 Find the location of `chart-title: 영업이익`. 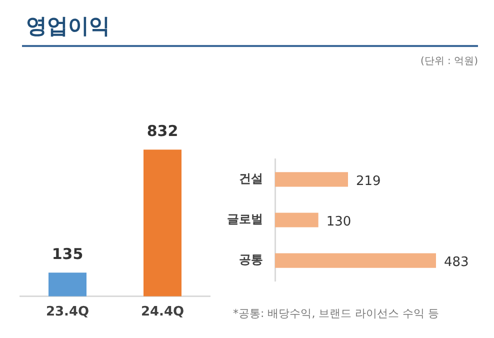

chart-title: 영업이익 is located at coordinates (68, 26).